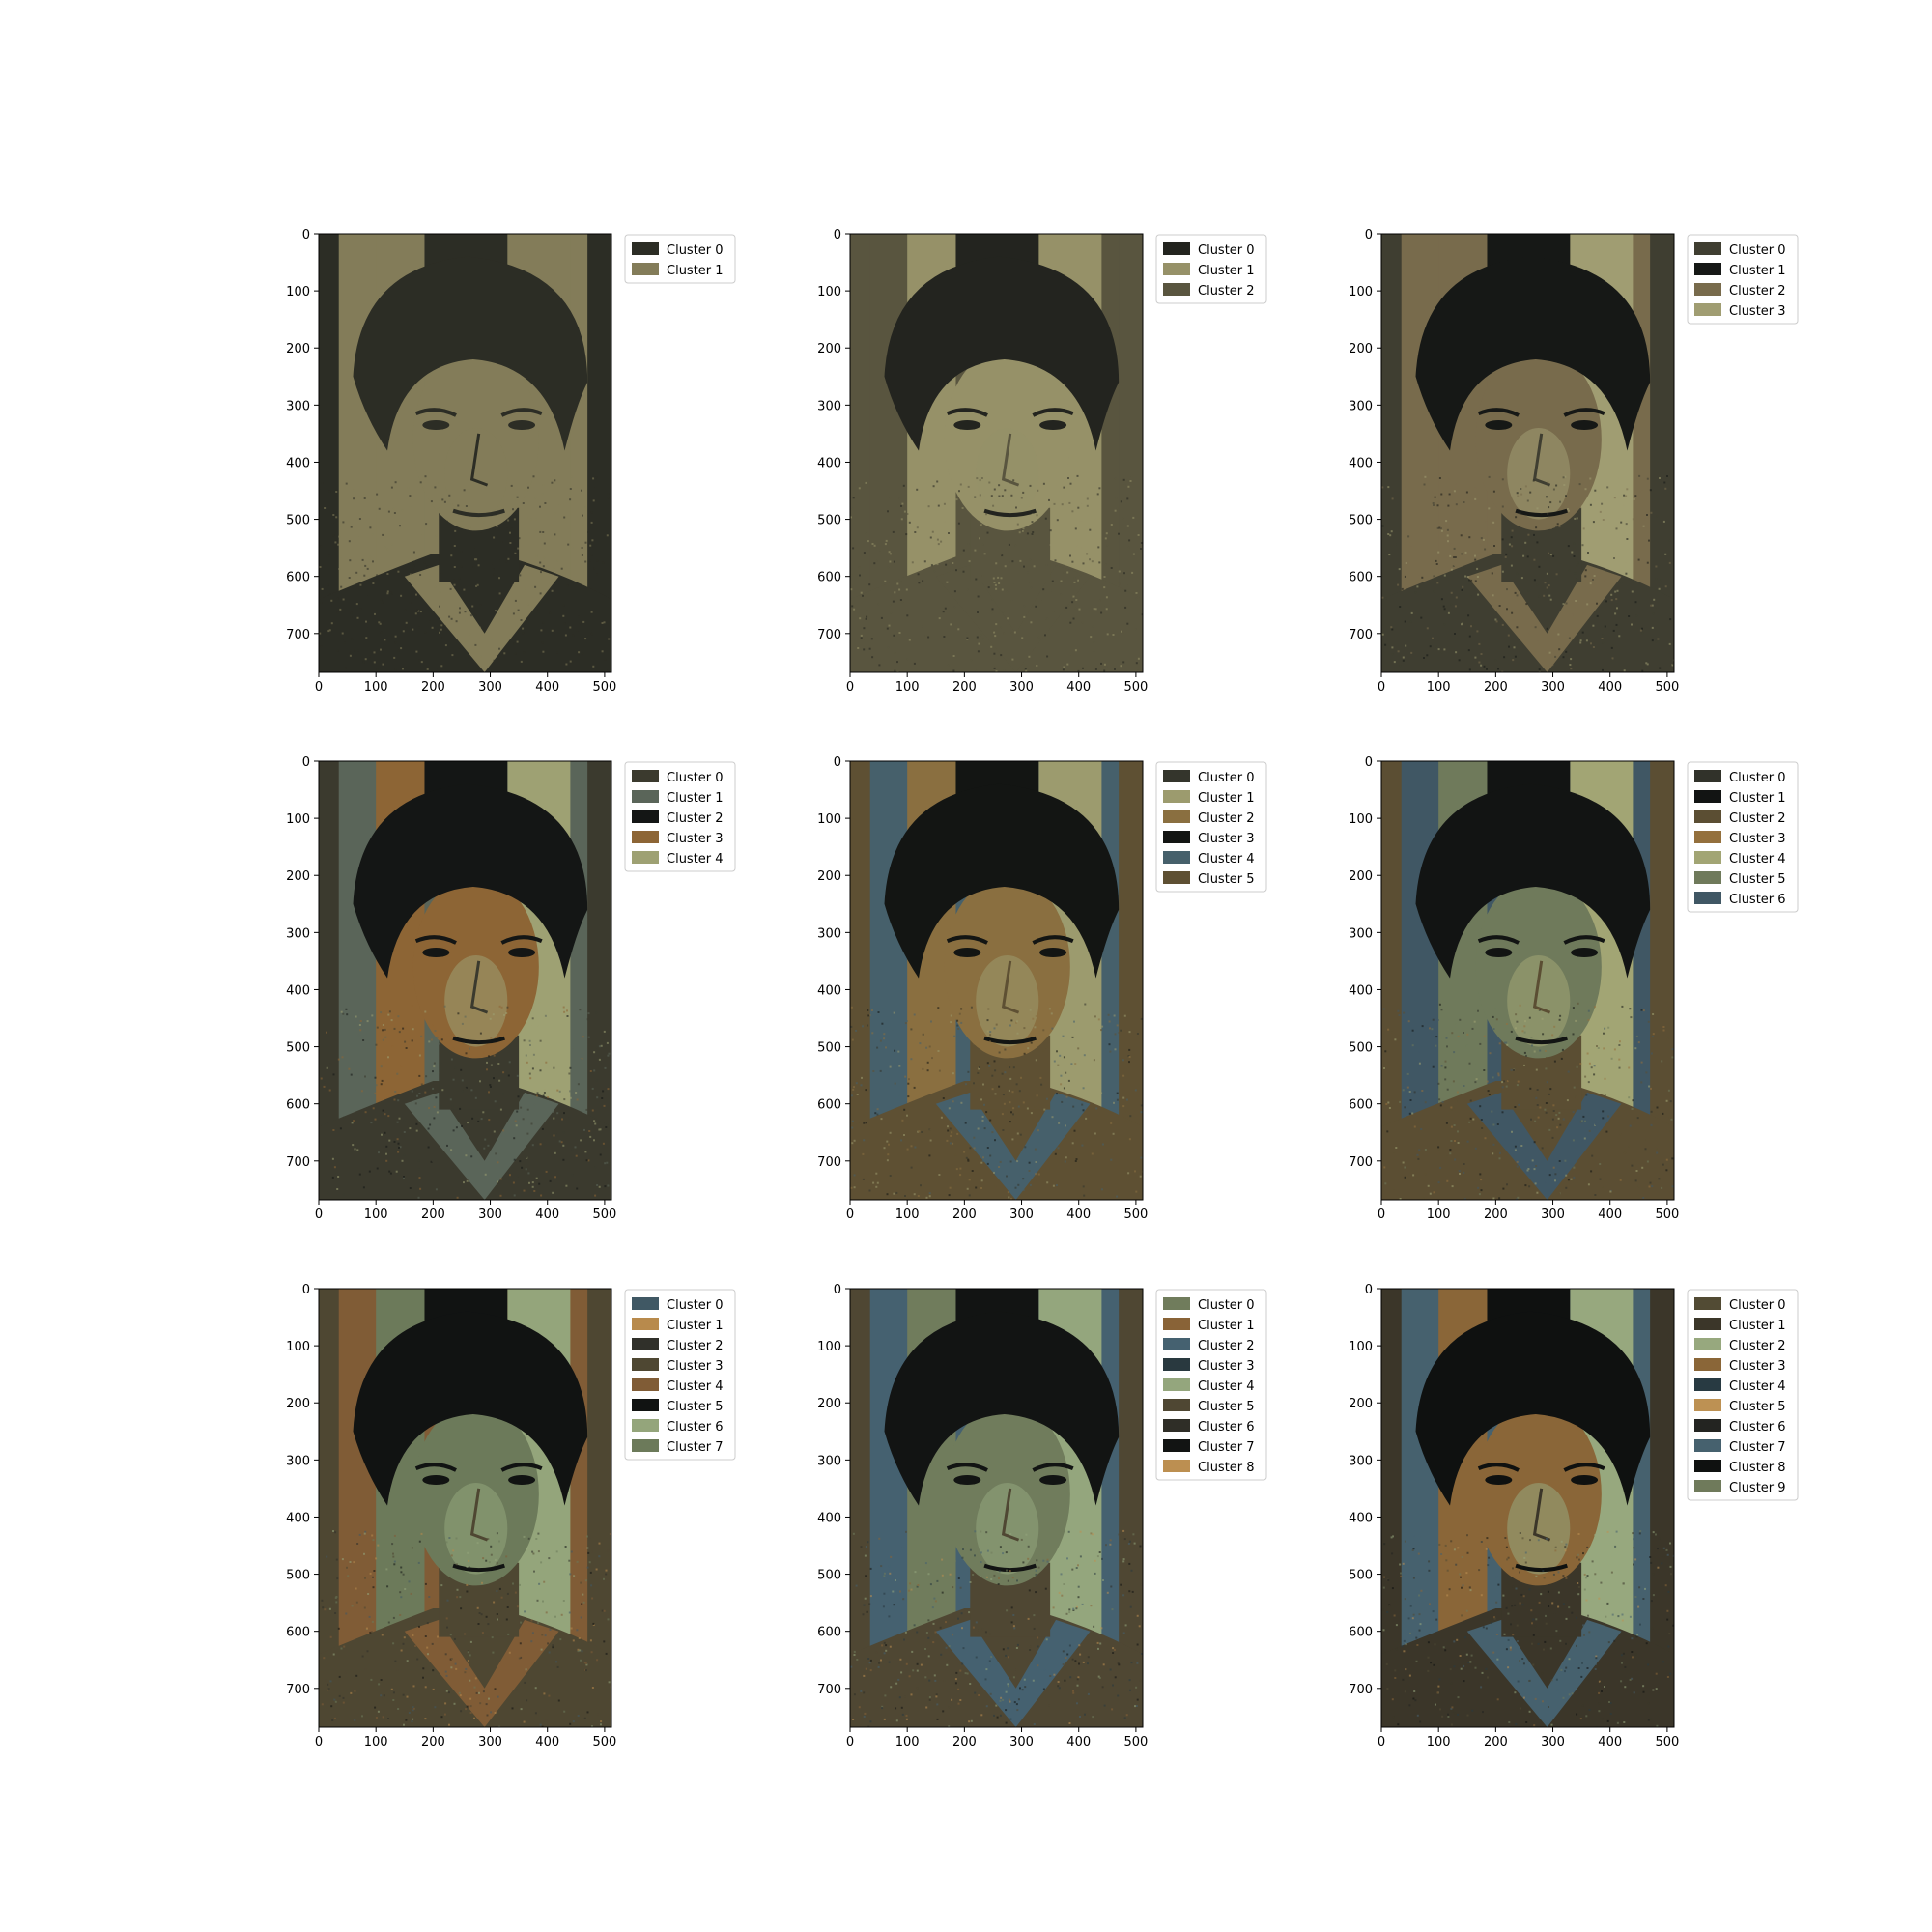 The image size is (1932, 1932). What do you see at coordinates (376, 1742) in the screenshot?
I see `x-tick-label: 100` at bounding box center [376, 1742].